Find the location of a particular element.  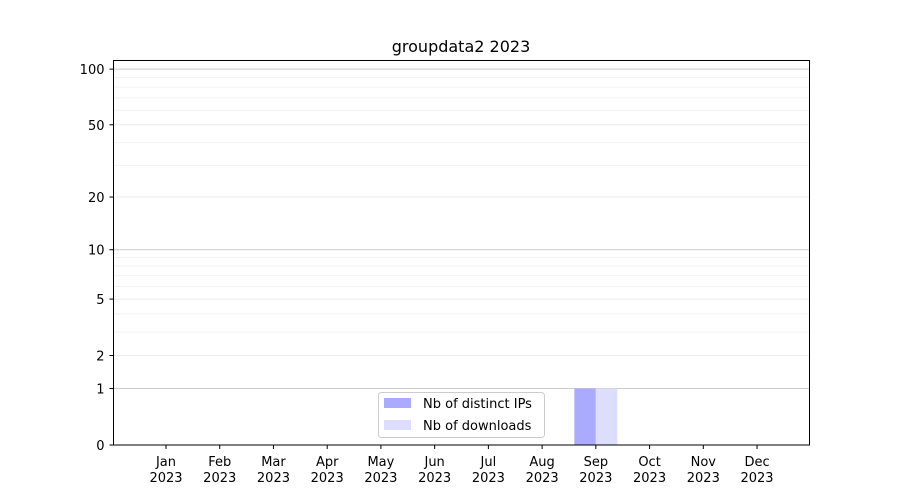

y-tick-label: 50 is located at coordinates (96, 126).